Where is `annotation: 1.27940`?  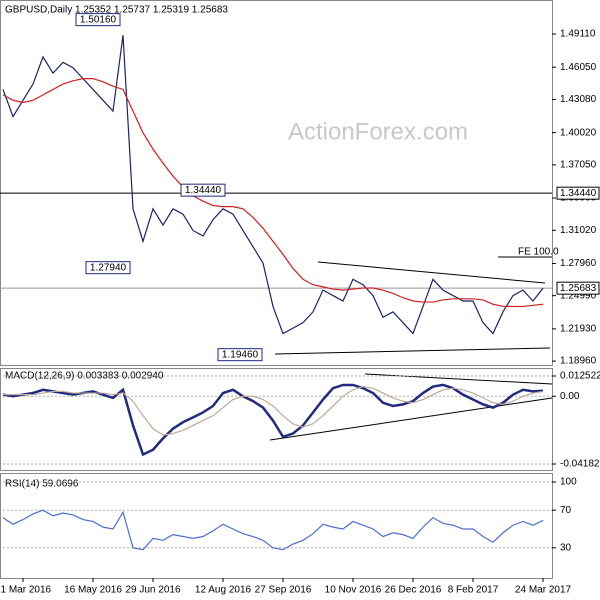 annotation: 1.27940 is located at coordinates (108, 267).